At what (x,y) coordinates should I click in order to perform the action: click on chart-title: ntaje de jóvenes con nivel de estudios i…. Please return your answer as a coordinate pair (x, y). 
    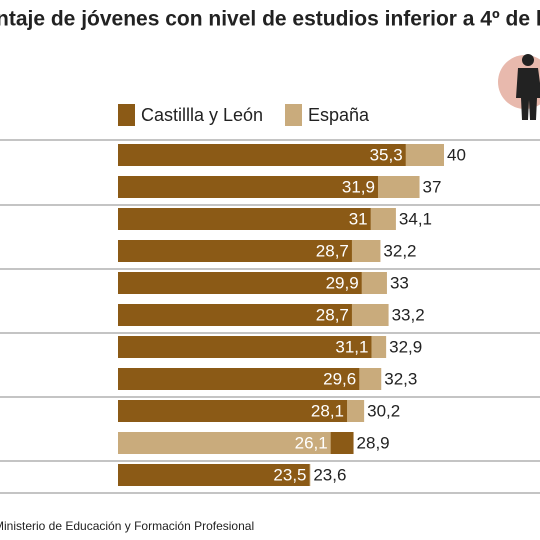
    Looking at the image, I should click on (270, 19).